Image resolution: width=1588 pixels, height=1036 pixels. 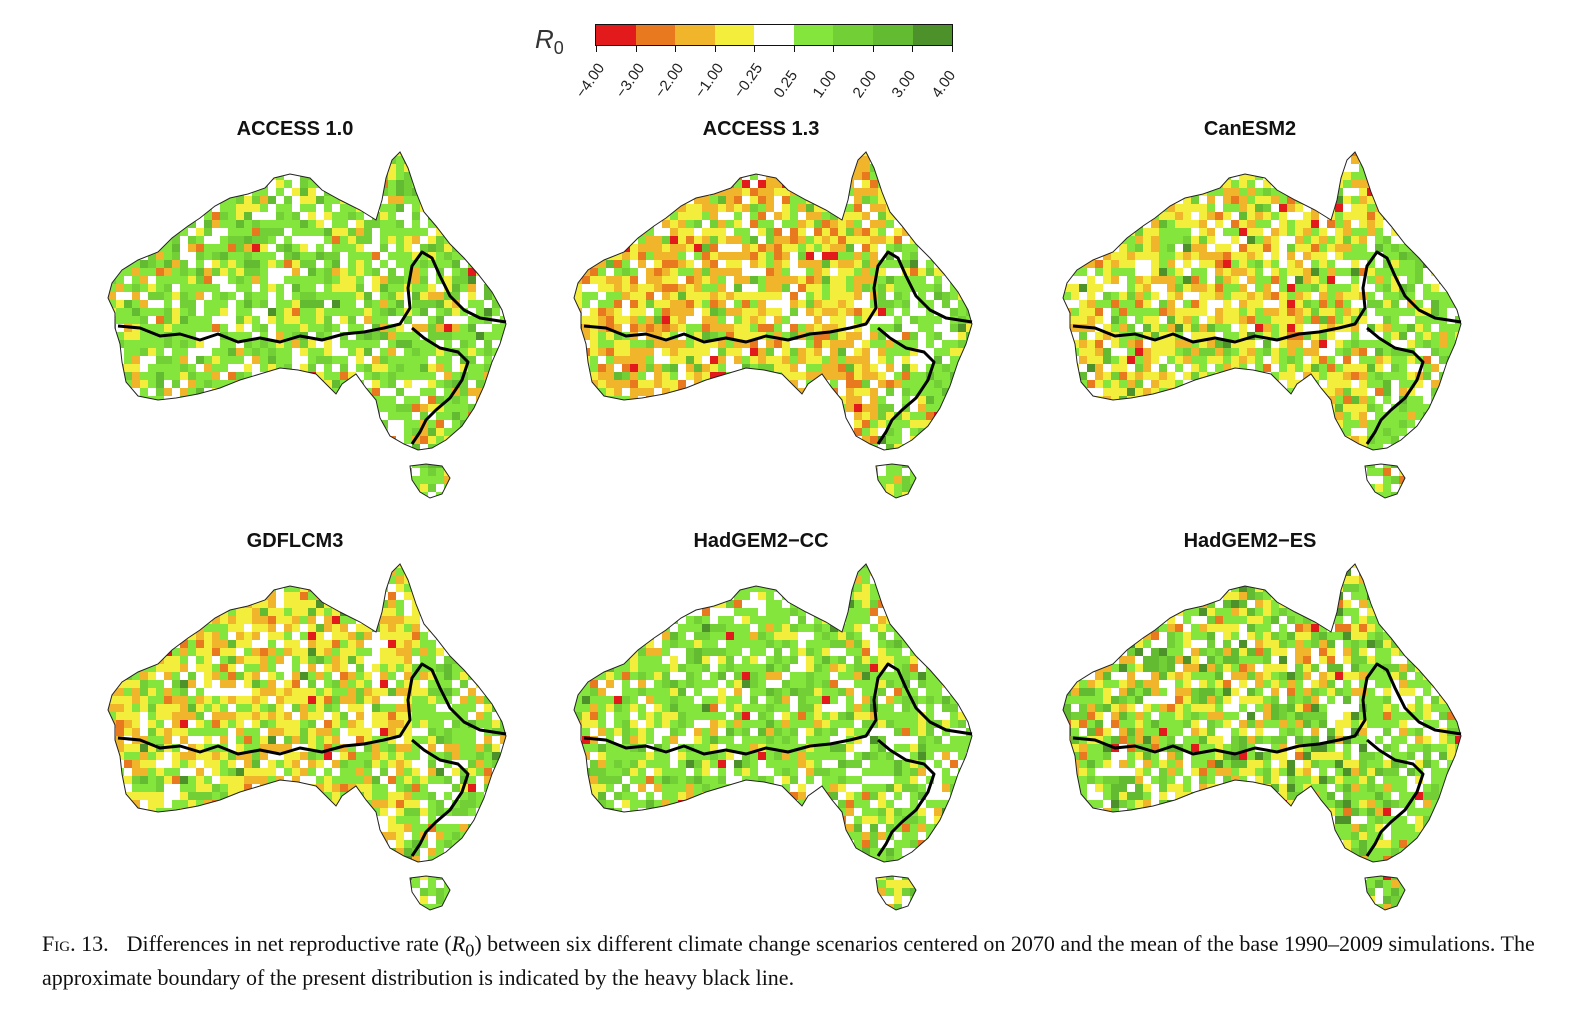 What do you see at coordinates (785, 84) in the screenshot?
I see `legend-tick-label: 0.25` at bounding box center [785, 84].